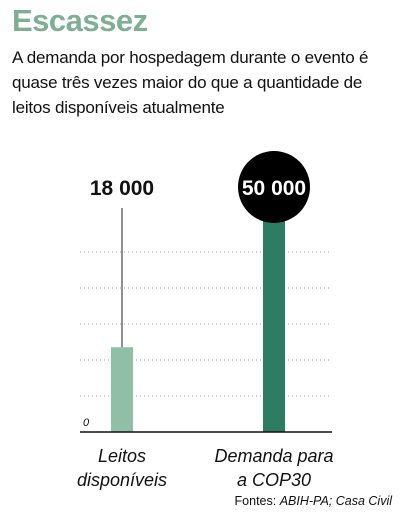 The height and width of the screenshot is (519, 400). I want to click on value-label: 18 000, so click(122, 188).